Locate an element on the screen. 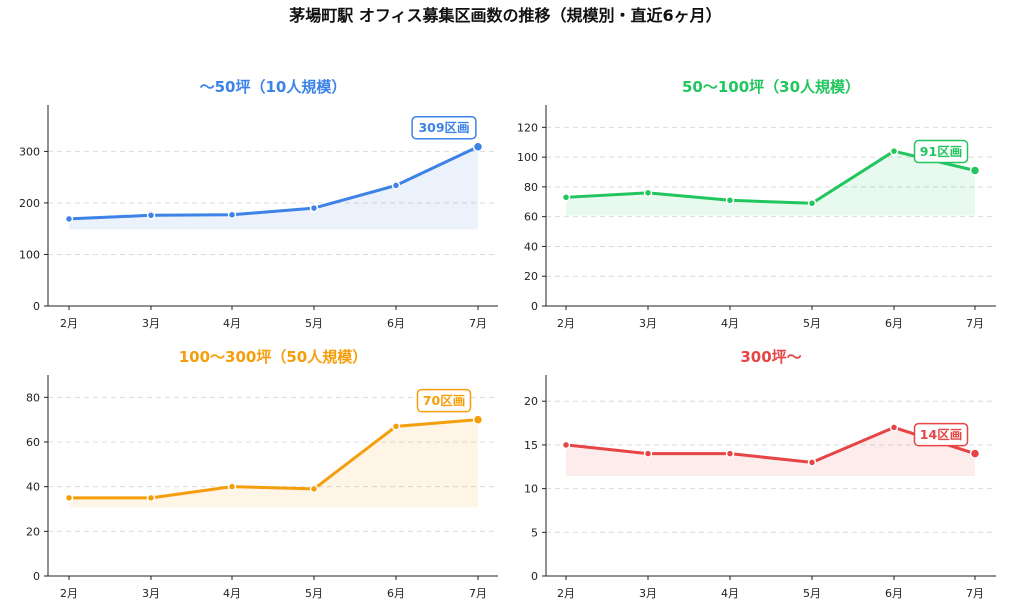 The image size is (1011, 616). panel-title: 〜50坪（10人規模） is located at coordinates (273, 87).